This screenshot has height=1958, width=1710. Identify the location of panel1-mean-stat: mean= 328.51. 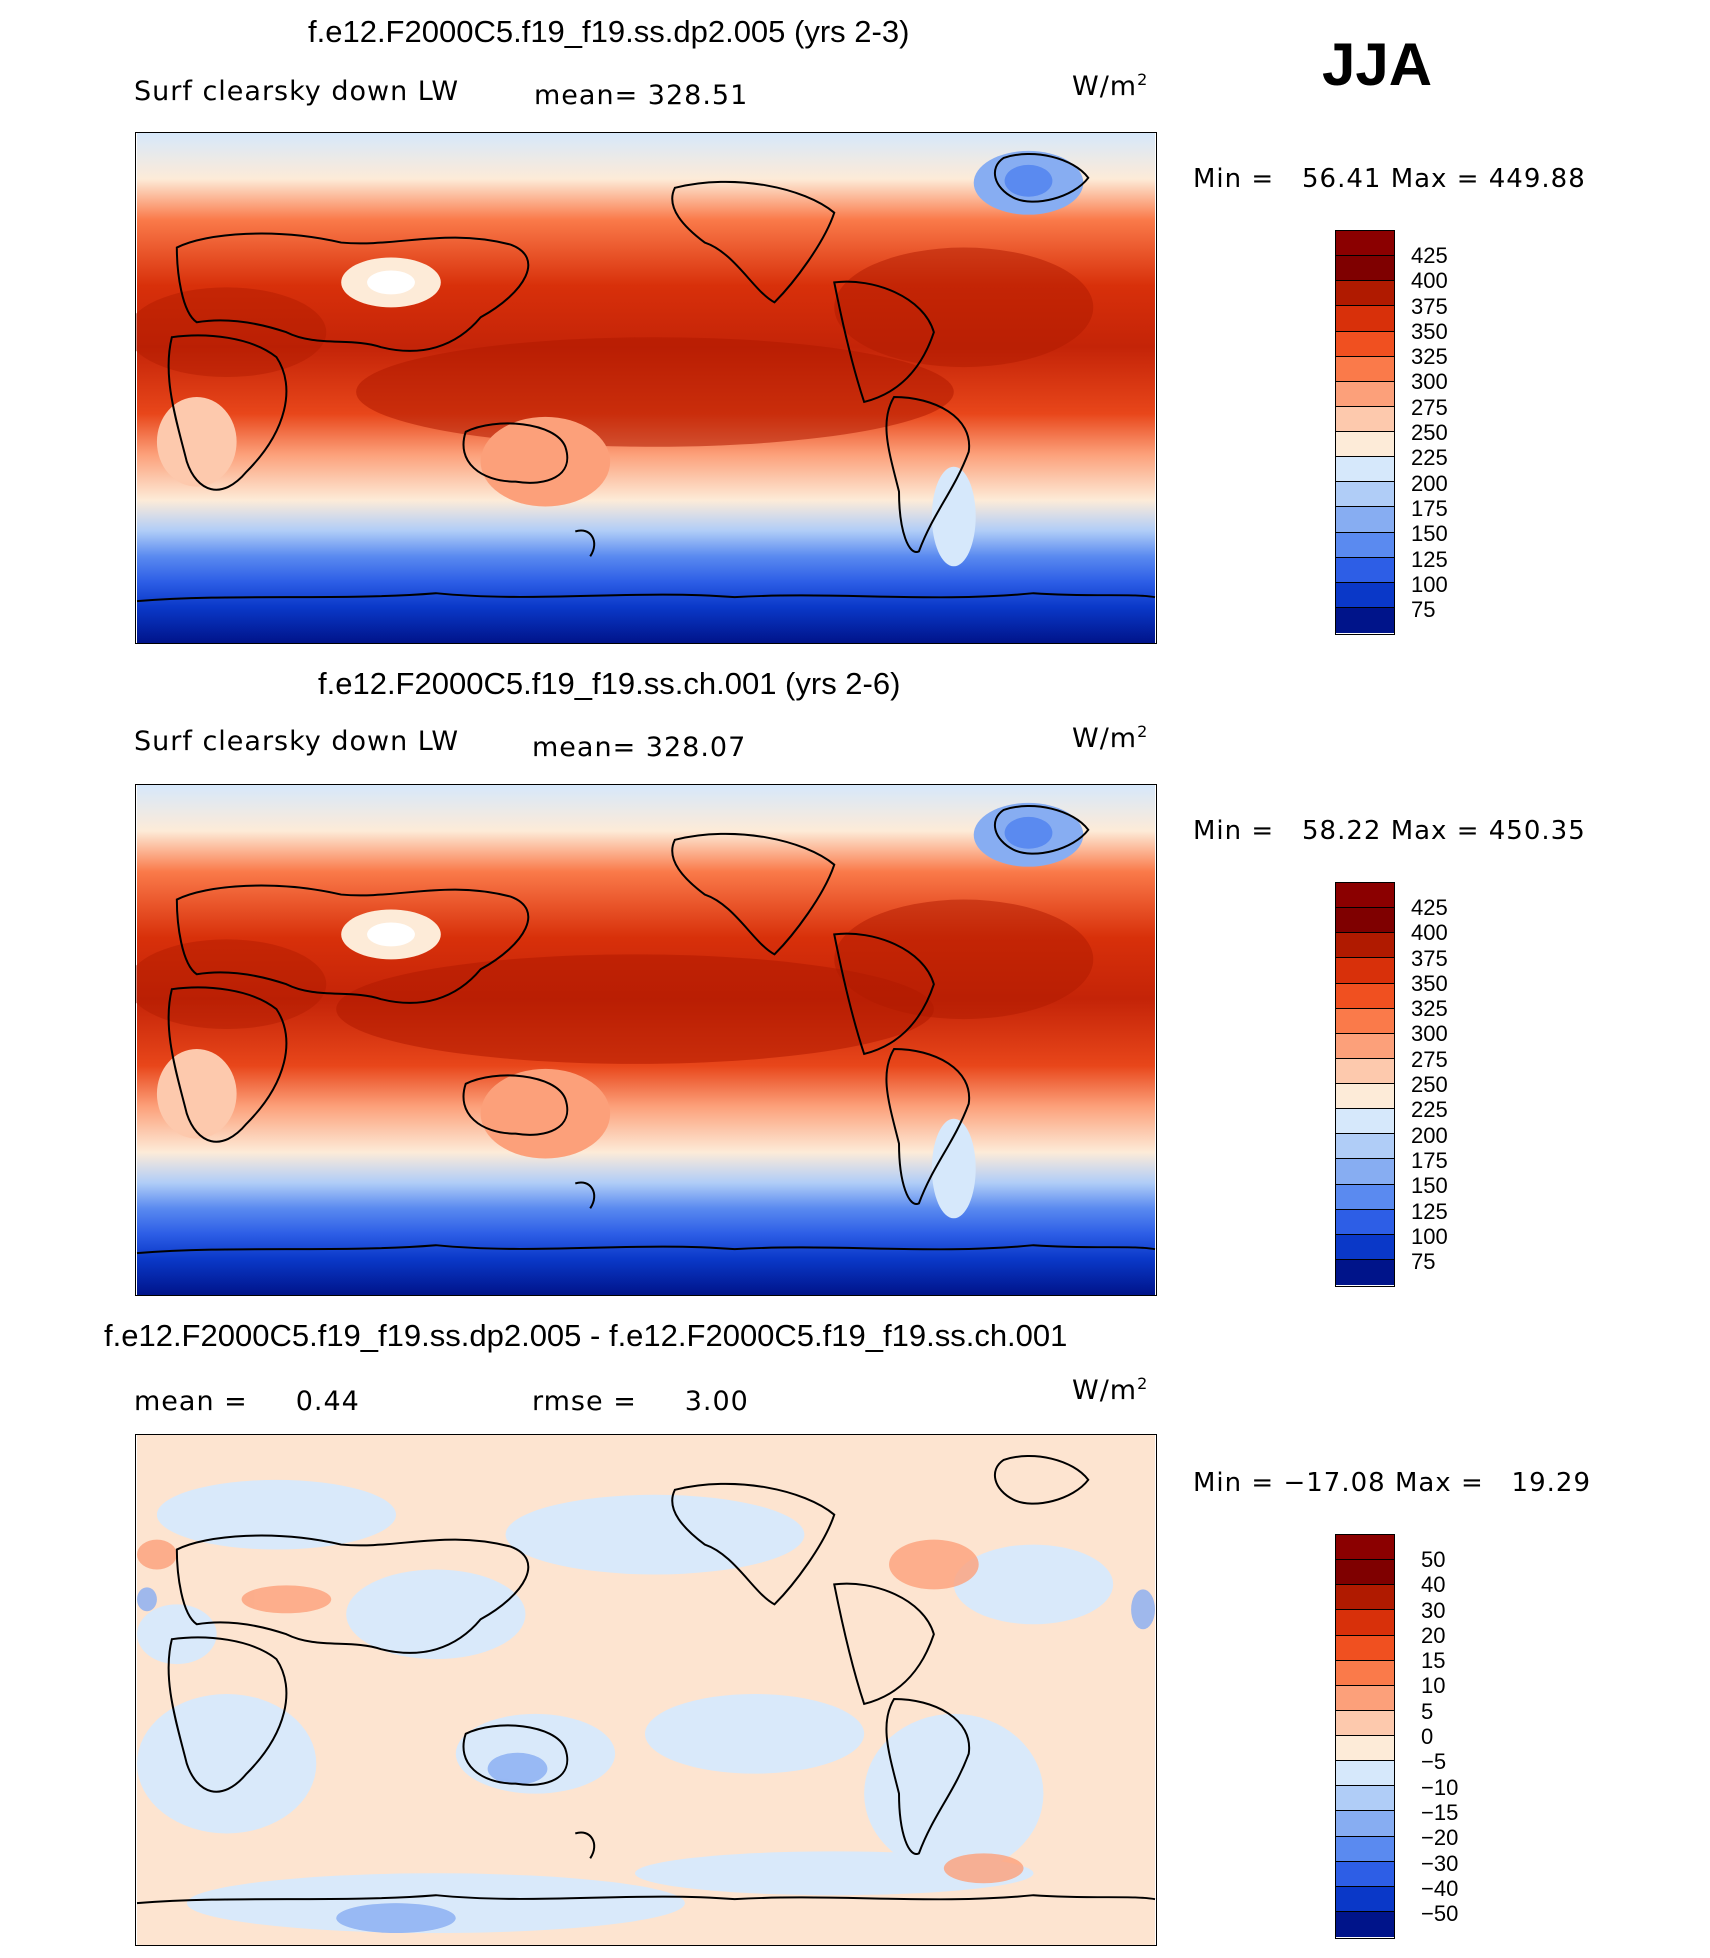
(641, 95).